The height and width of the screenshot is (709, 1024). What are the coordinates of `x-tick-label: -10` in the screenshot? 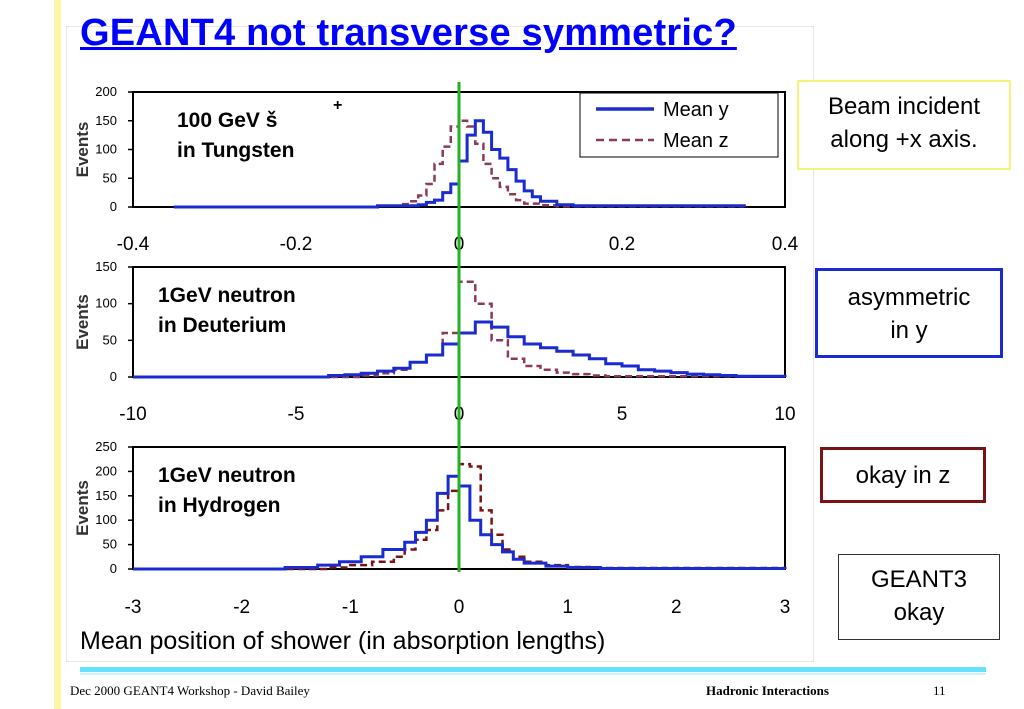 It's located at (132, 414).